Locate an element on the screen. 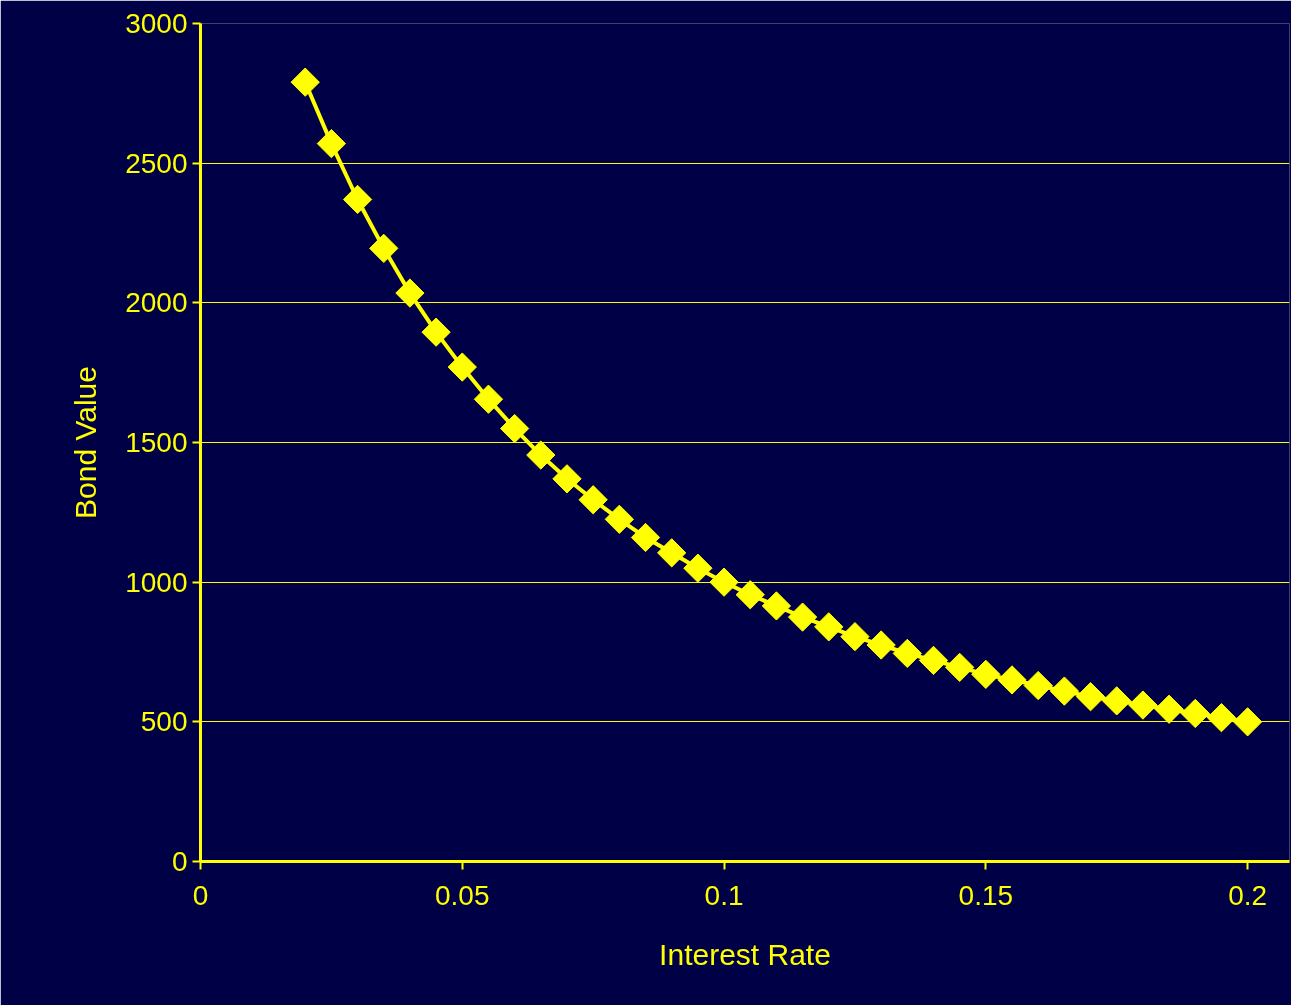 The image size is (1291, 1005). y-axis-title: Bond Value is located at coordinates (86, 442).